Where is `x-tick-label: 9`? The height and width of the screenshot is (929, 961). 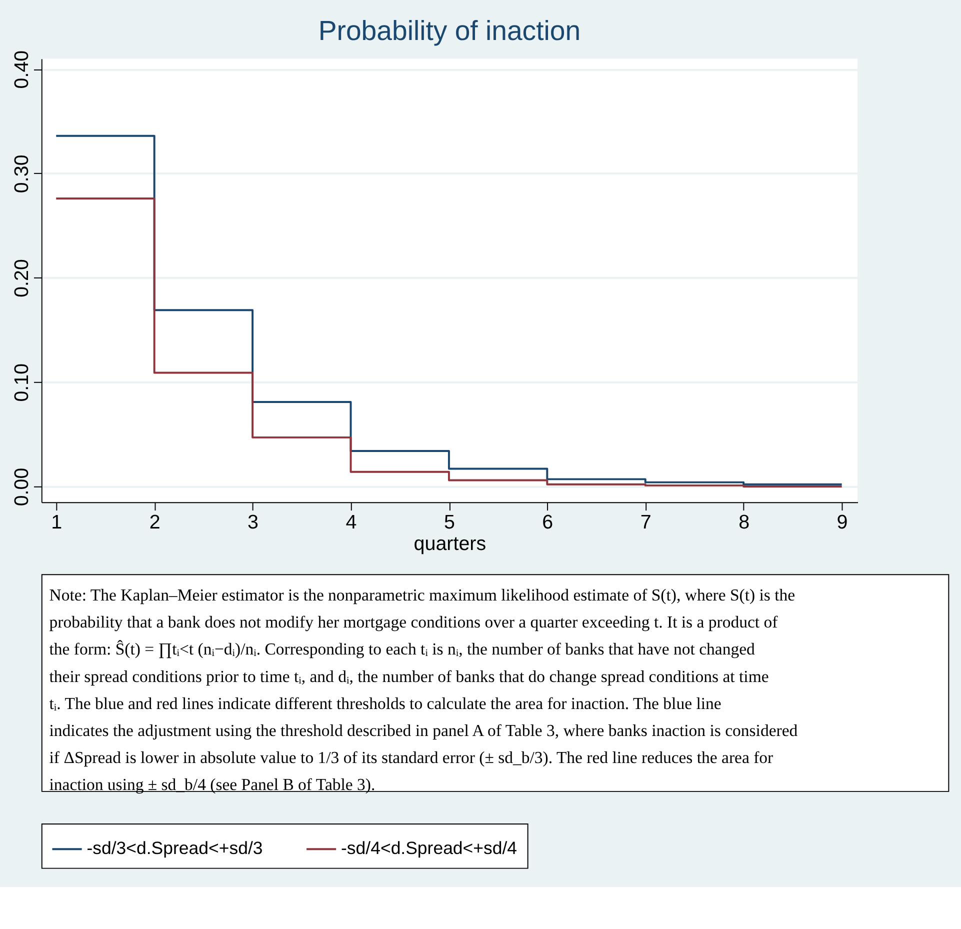
x-tick-label: 9 is located at coordinates (842, 522).